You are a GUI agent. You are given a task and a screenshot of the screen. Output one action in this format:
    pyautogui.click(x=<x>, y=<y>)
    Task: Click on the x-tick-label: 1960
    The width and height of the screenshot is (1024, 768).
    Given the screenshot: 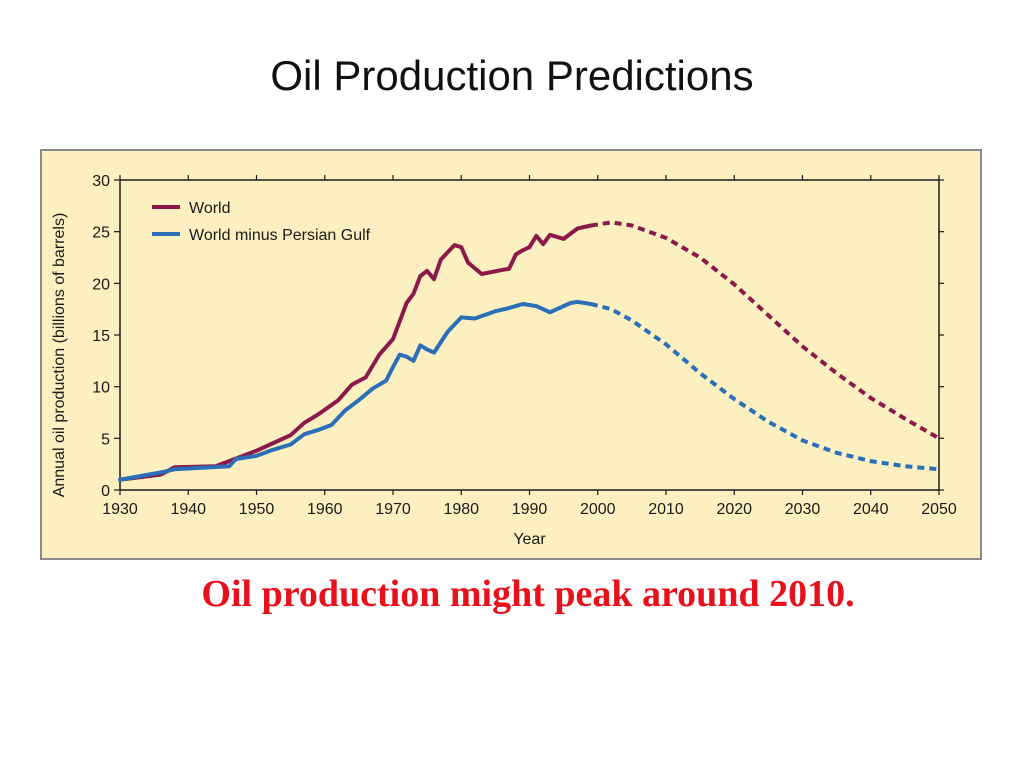 What is the action you would take?
    pyautogui.click(x=325, y=509)
    